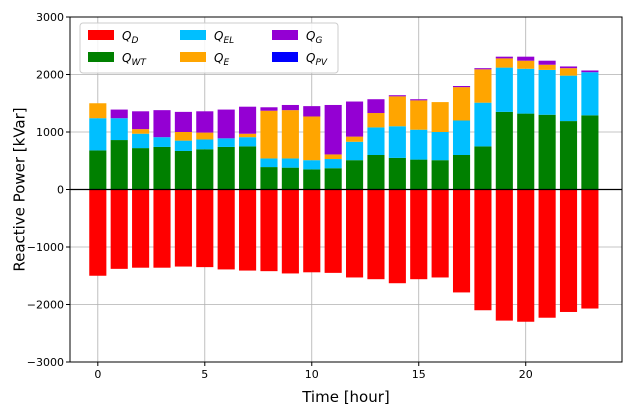 The height and width of the screenshot is (414, 635). What do you see at coordinates (50, 132) in the screenshot?
I see `y-tick-label: 1000` at bounding box center [50, 132].